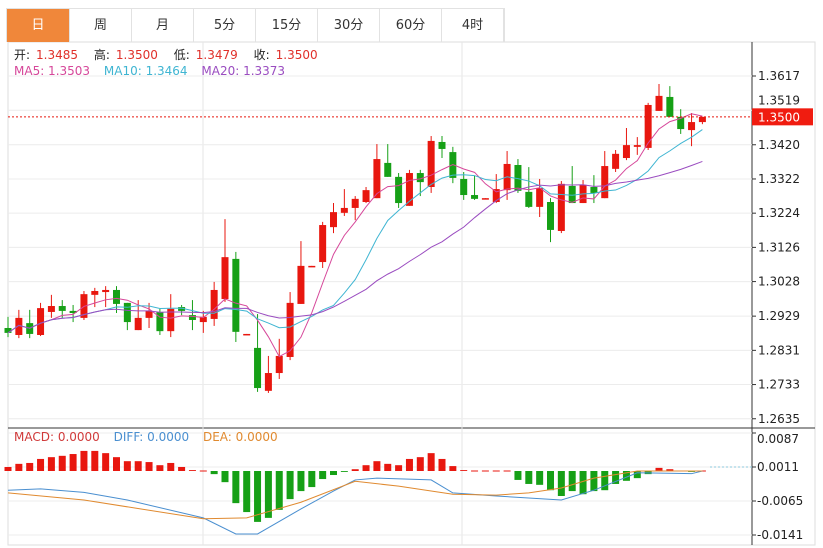 The height and width of the screenshot is (548, 823). What do you see at coordinates (52, 71) in the screenshot?
I see `ma5-value: MA5: 1.3503` at bounding box center [52, 71].